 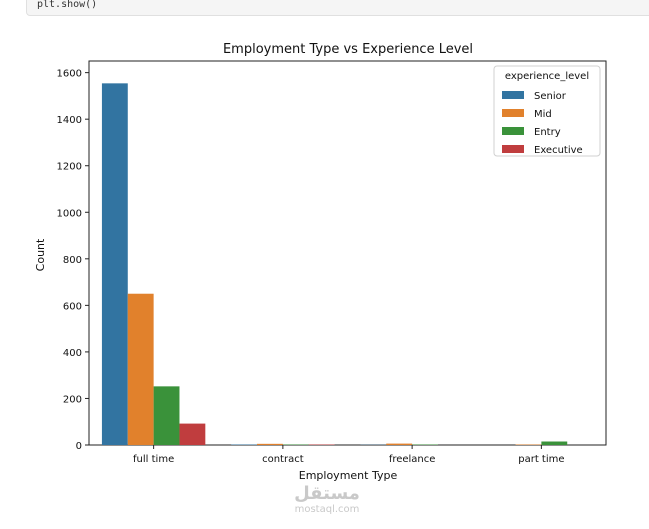 I want to click on bar-mid-freelance, so click(x=399, y=444).